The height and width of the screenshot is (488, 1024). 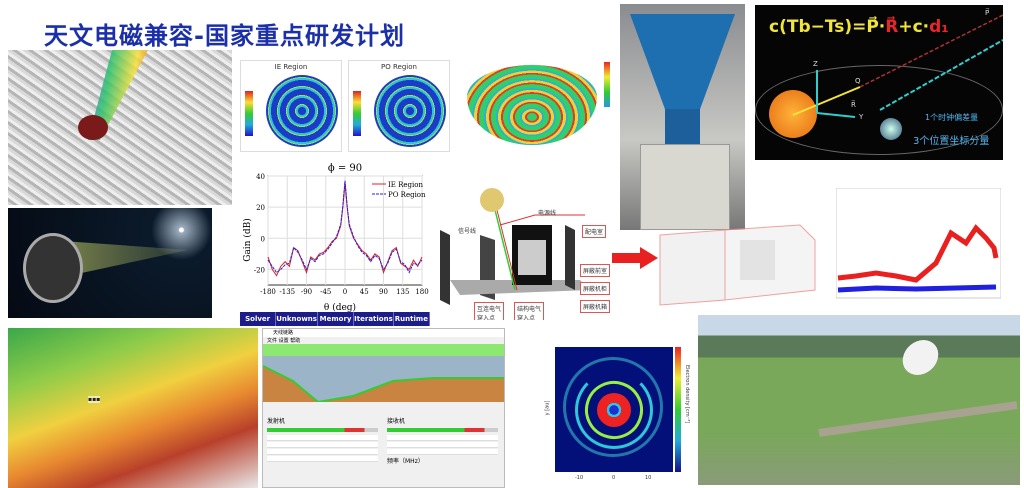 What do you see at coordinates (260, 177) in the screenshot?
I see `y-tick-label: 40` at bounding box center [260, 177].